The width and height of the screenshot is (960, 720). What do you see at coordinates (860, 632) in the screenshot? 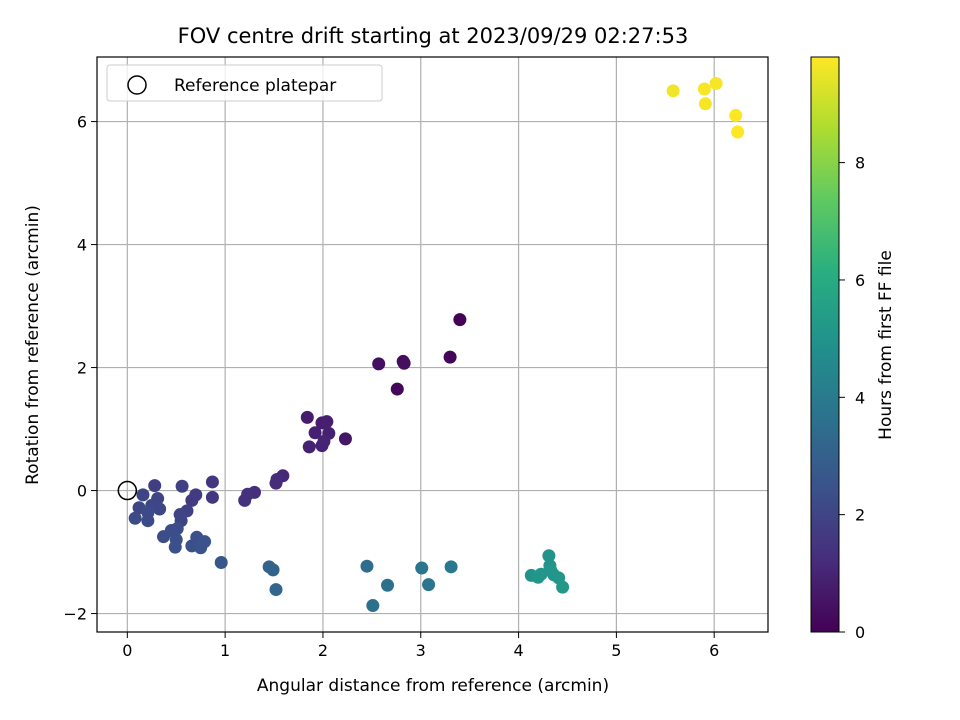
I see `colorbar-tick-label: 0` at bounding box center [860, 632].